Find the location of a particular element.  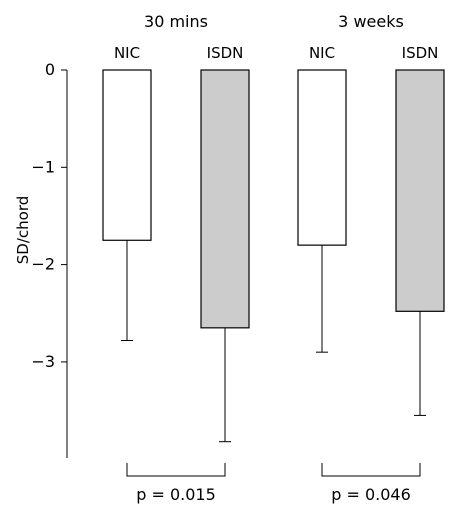

bar-30-mins-NIC is located at coordinates (127, 155).